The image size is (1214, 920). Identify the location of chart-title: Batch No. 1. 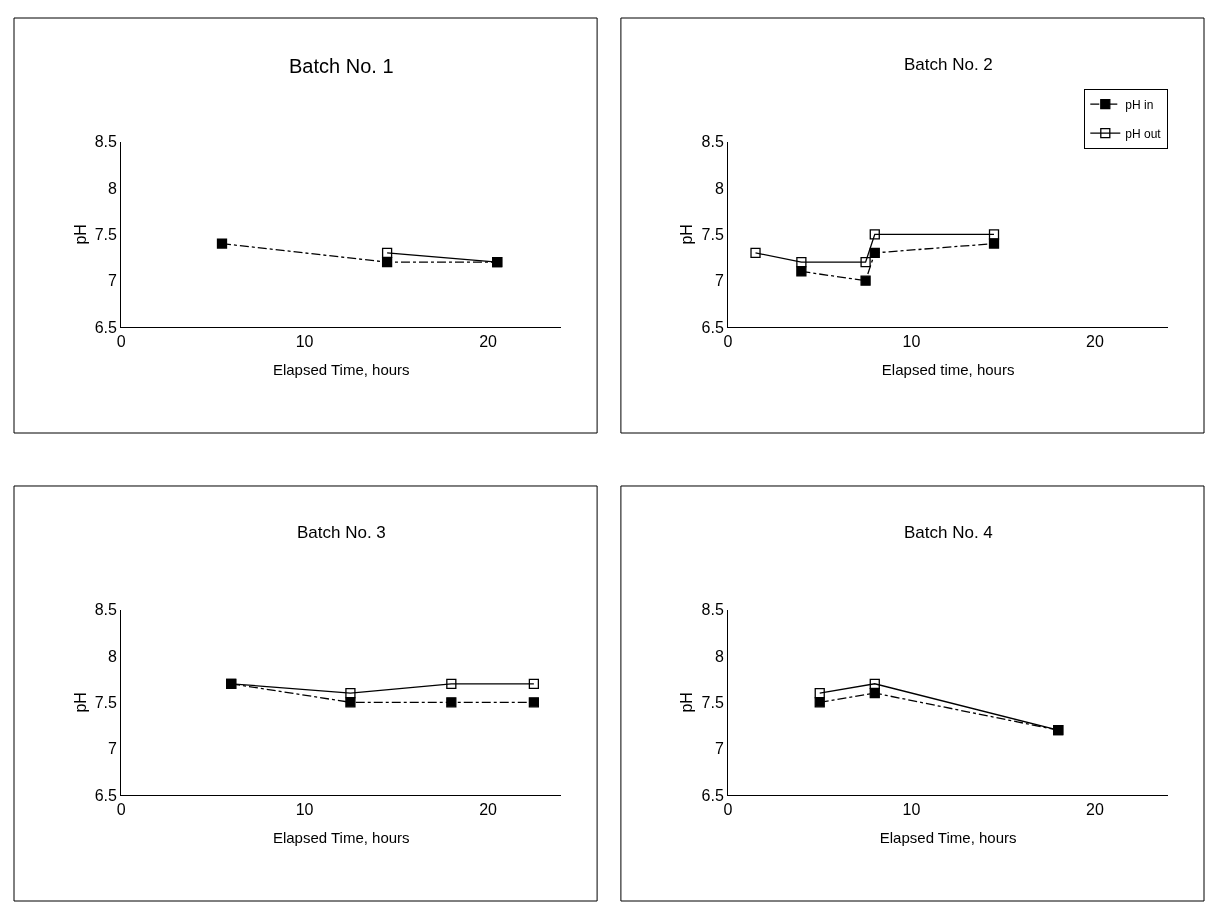
(341, 66).